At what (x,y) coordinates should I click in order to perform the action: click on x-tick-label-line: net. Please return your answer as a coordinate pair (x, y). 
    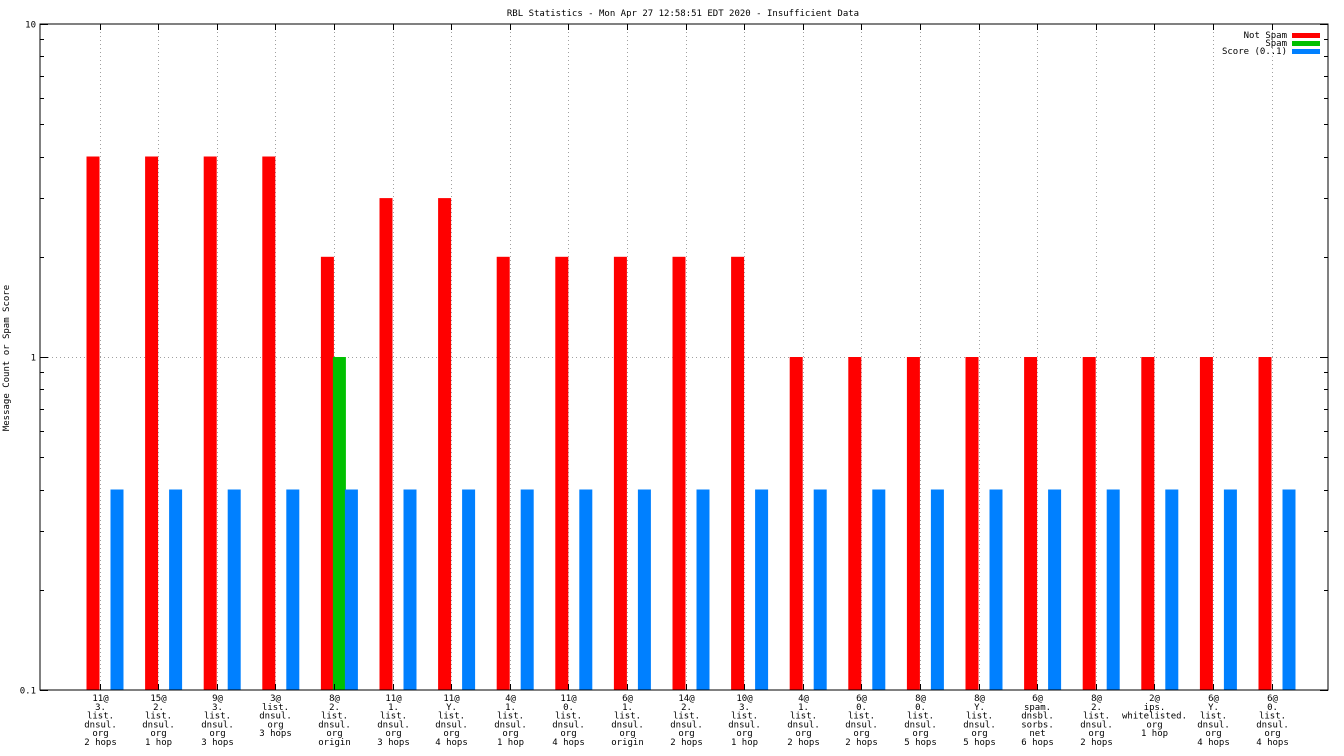
    Looking at the image, I should click on (1037, 734).